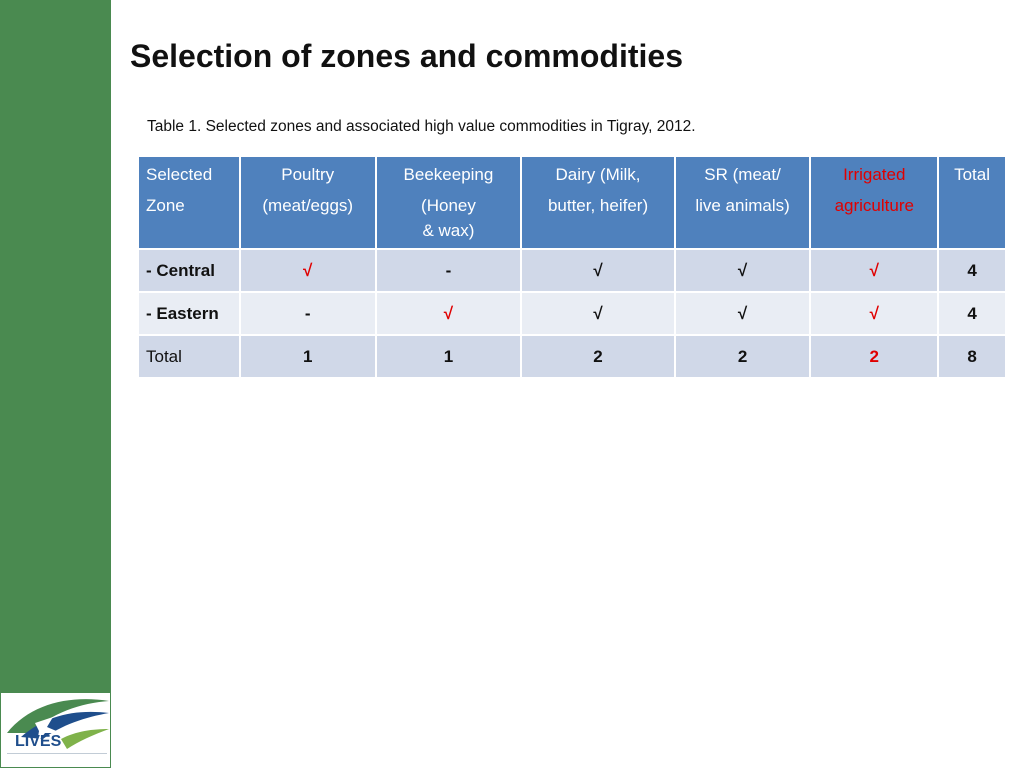 The width and height of the screenshot is (1024, 769). Describe the element at coordinates (189, 356) in the screenshot. I see `zone-cell: Total` at that location.